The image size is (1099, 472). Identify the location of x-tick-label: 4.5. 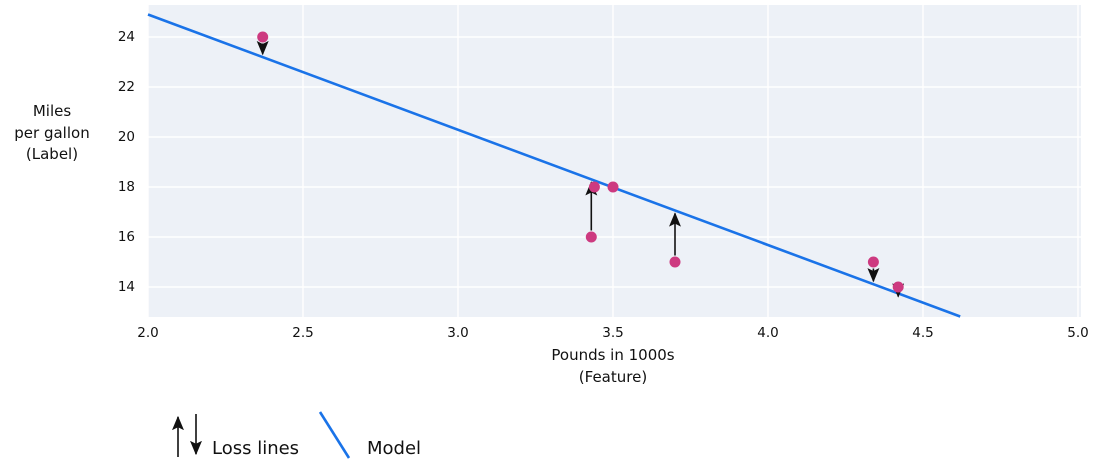
(923, 333).